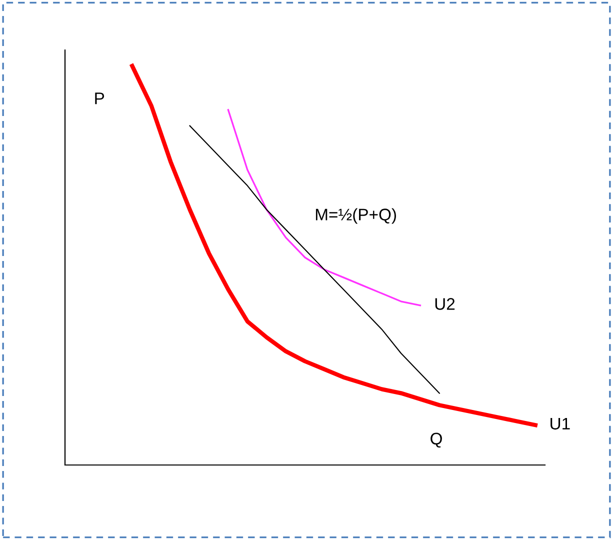 The width and height of the screenshot is (613, 540). Describe the element at coordinates (445, 304) in the screenshot. I see `series-label: U2` at that location.